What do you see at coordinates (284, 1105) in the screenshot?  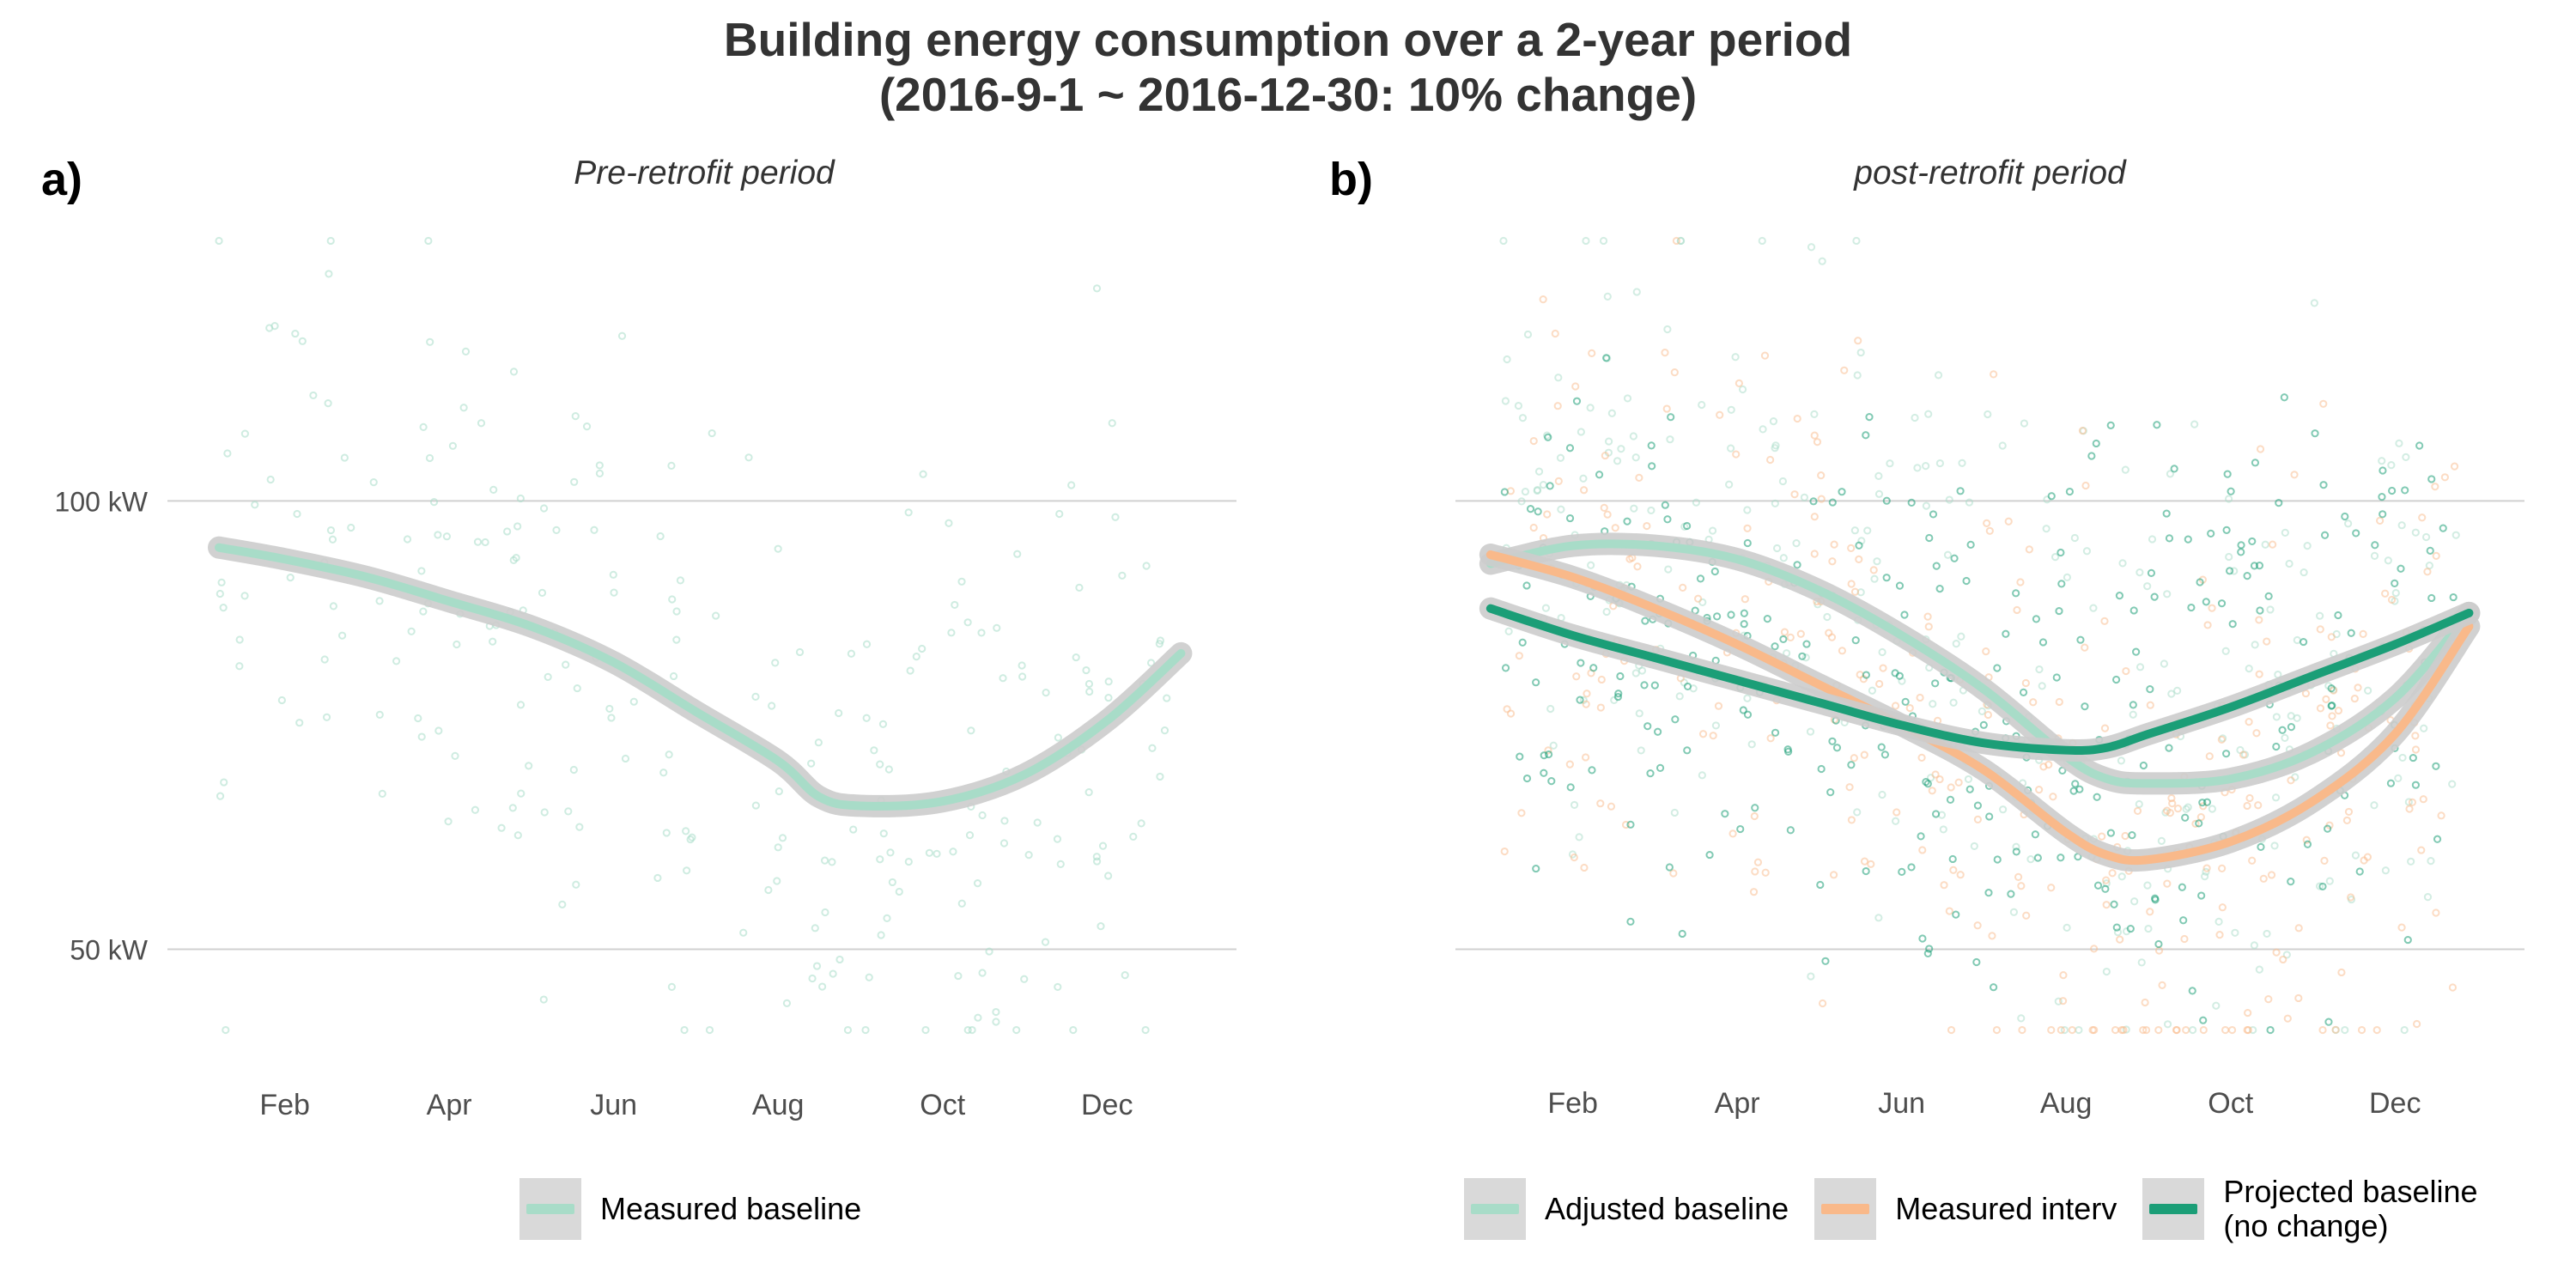 I see `x-tick-label: Feb` at bounding box center [284, 1105].